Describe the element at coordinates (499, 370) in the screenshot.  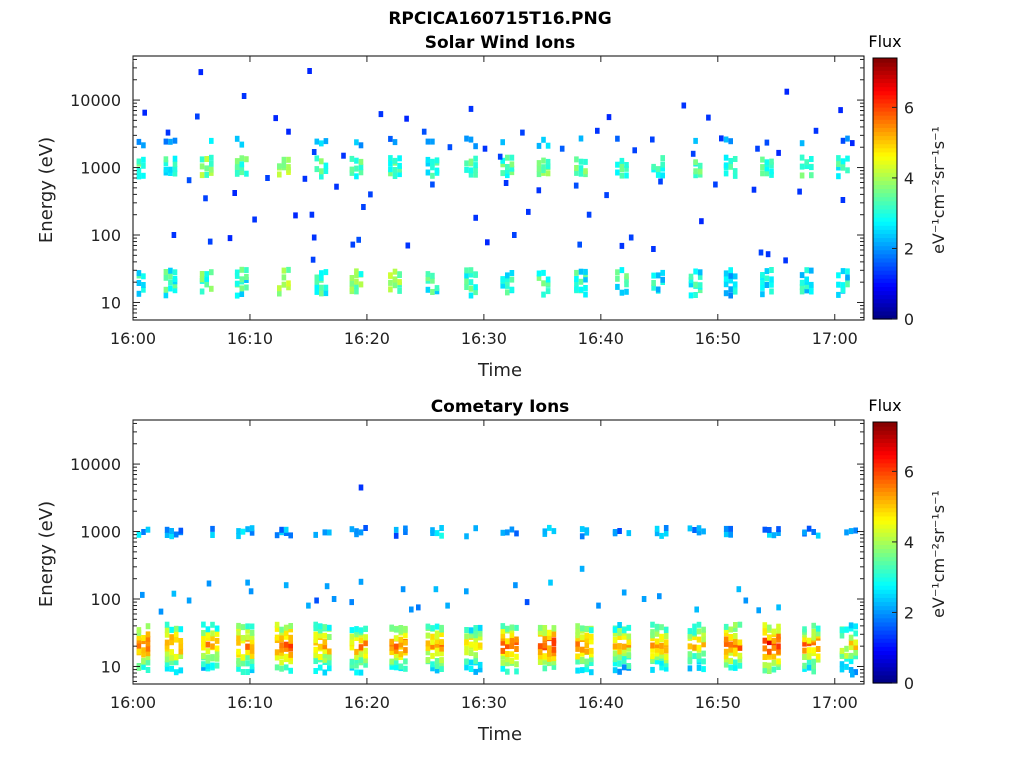
I see `xlabel-solar-wind: Time` at that location.